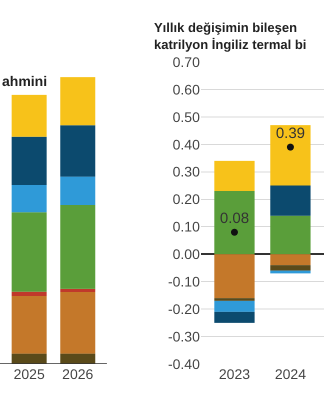 Image resolution: width=324 pixels, height=400 pixels. Describe the element at coordinates (291, 133) in the screenshot. I see `data-label: 0.39` at that location.